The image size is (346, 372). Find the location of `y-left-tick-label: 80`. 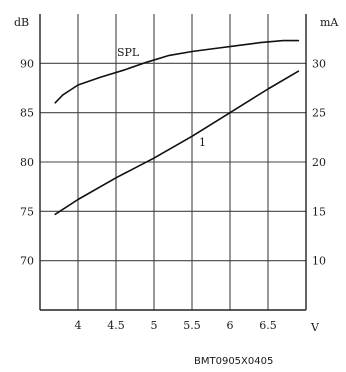

y-left-tick-label: 80 is located at coordinates (27, 162).